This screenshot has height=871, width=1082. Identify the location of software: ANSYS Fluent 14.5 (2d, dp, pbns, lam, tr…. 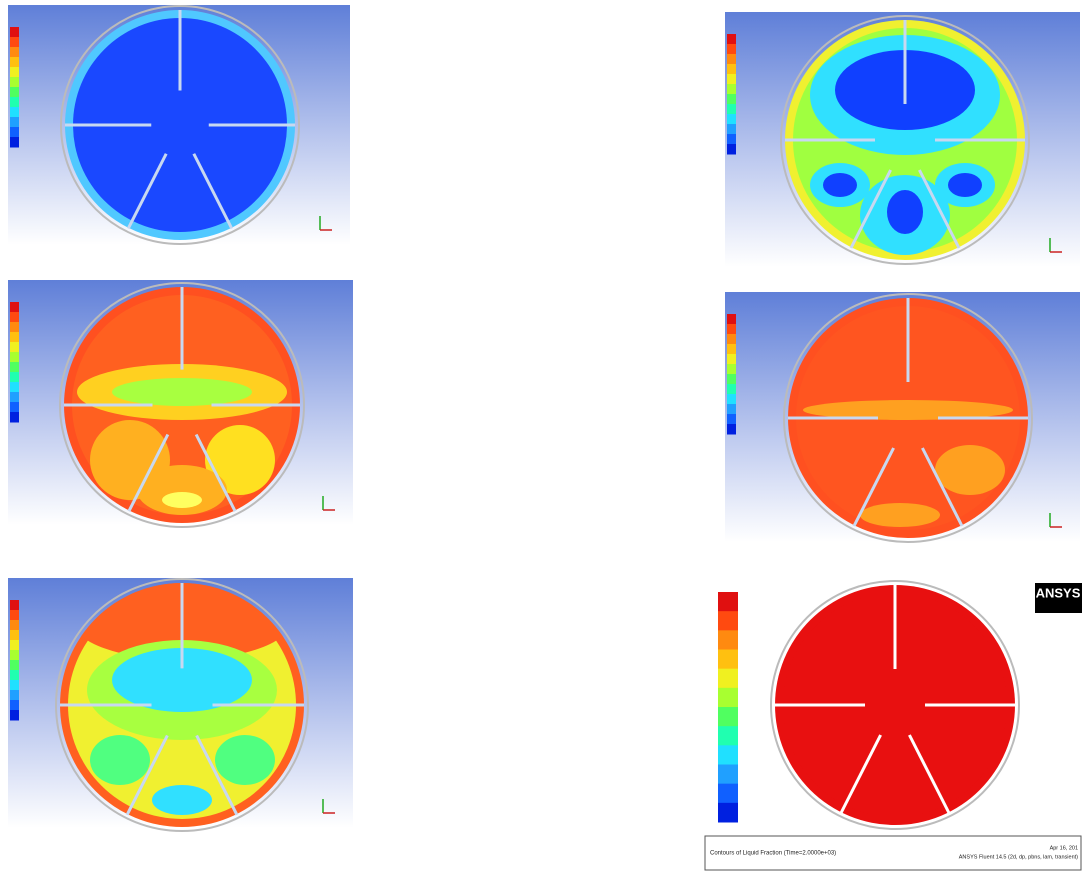
(1018, 857).